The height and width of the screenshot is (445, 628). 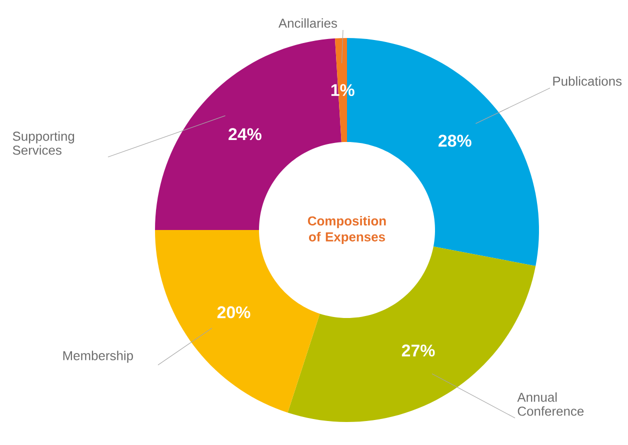 I want to click on data-label: 27%, so click(x=418, y=350).